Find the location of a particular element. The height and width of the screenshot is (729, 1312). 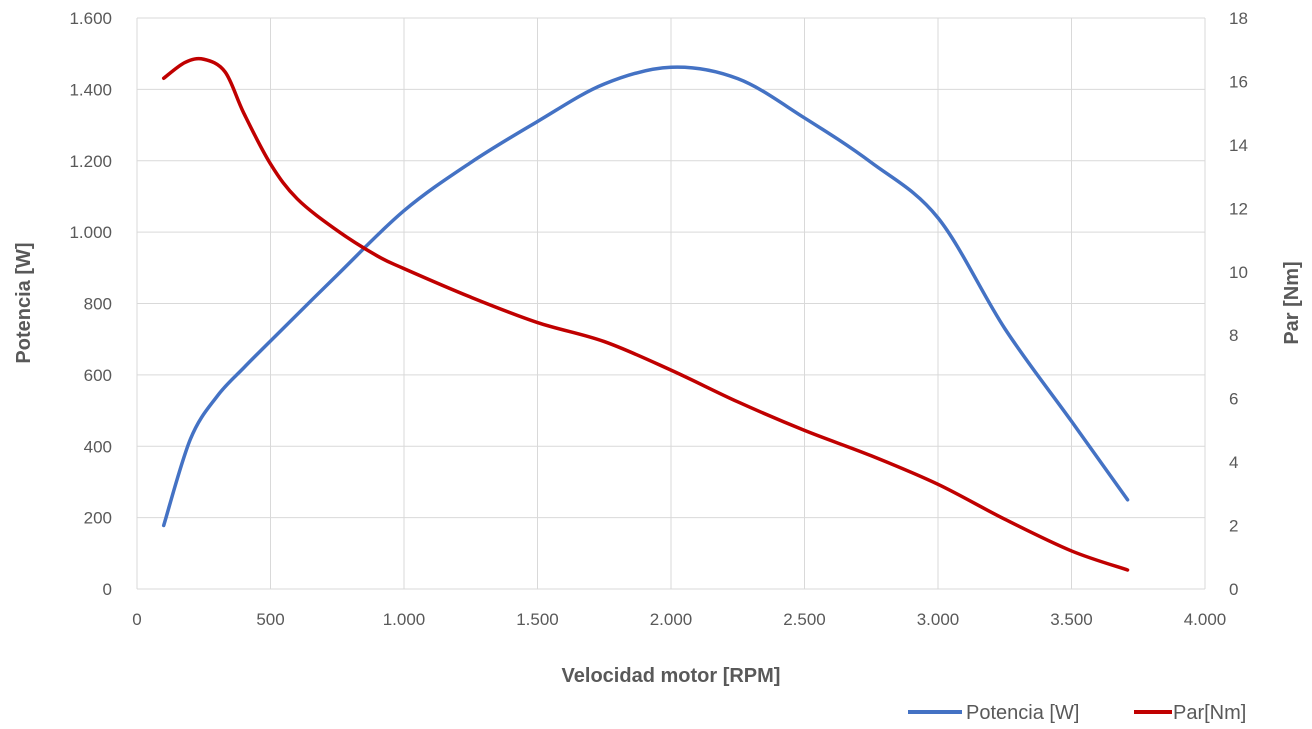

x-tick-label: 2.000 is located at coordinates (671, 619).